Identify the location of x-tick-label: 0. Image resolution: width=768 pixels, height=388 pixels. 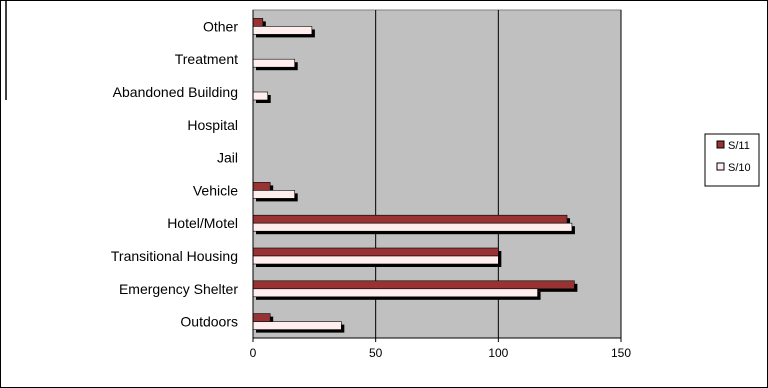
(253, 353).